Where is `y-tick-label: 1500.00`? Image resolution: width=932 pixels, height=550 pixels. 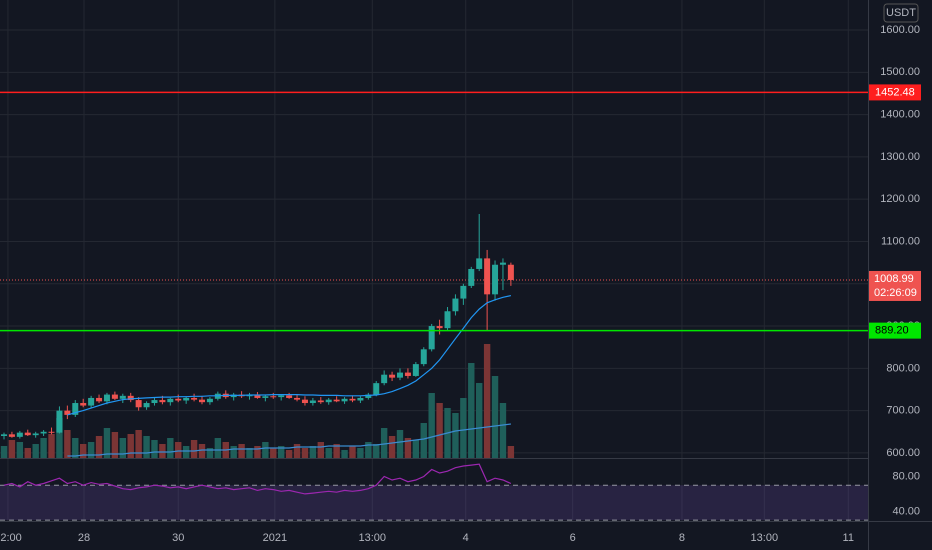
y-tick-label: 1500.00 is located at coordinates (900, 72).